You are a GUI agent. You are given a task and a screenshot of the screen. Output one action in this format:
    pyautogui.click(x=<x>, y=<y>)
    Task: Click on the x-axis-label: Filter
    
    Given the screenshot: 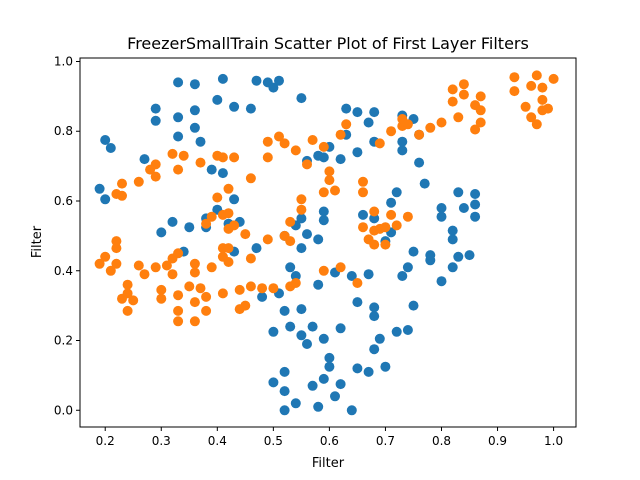 What is the action you would take?
    pyautogui.click(x=328, y=463)
    